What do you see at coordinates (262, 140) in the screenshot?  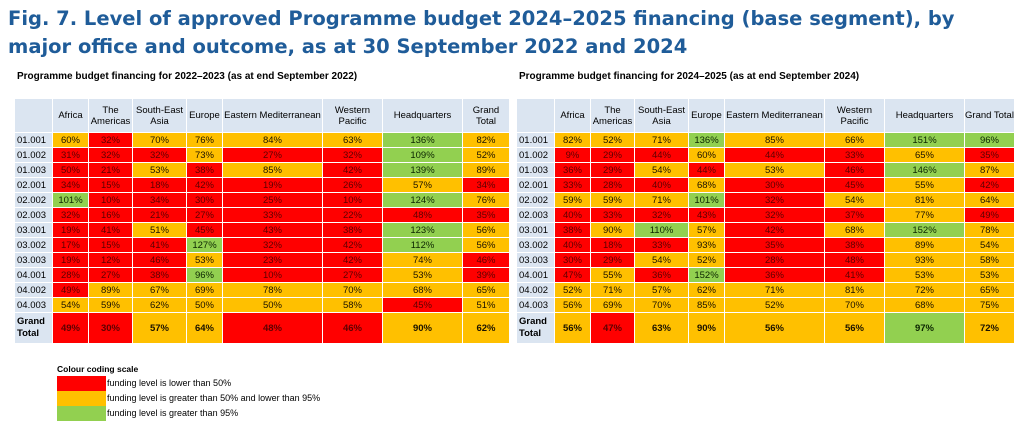 I see `table-row: 01.001 60% 32% 70% 76% 84% 63% 136% 82%` at bounding box center [262, 140].